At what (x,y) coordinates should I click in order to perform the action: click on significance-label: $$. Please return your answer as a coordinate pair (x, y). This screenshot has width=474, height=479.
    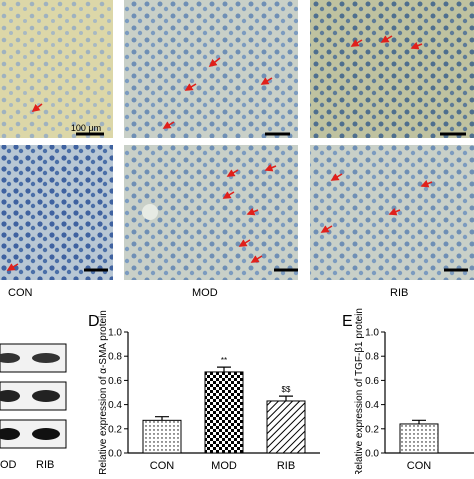
    Looking at the image, I should click on (286, 389).